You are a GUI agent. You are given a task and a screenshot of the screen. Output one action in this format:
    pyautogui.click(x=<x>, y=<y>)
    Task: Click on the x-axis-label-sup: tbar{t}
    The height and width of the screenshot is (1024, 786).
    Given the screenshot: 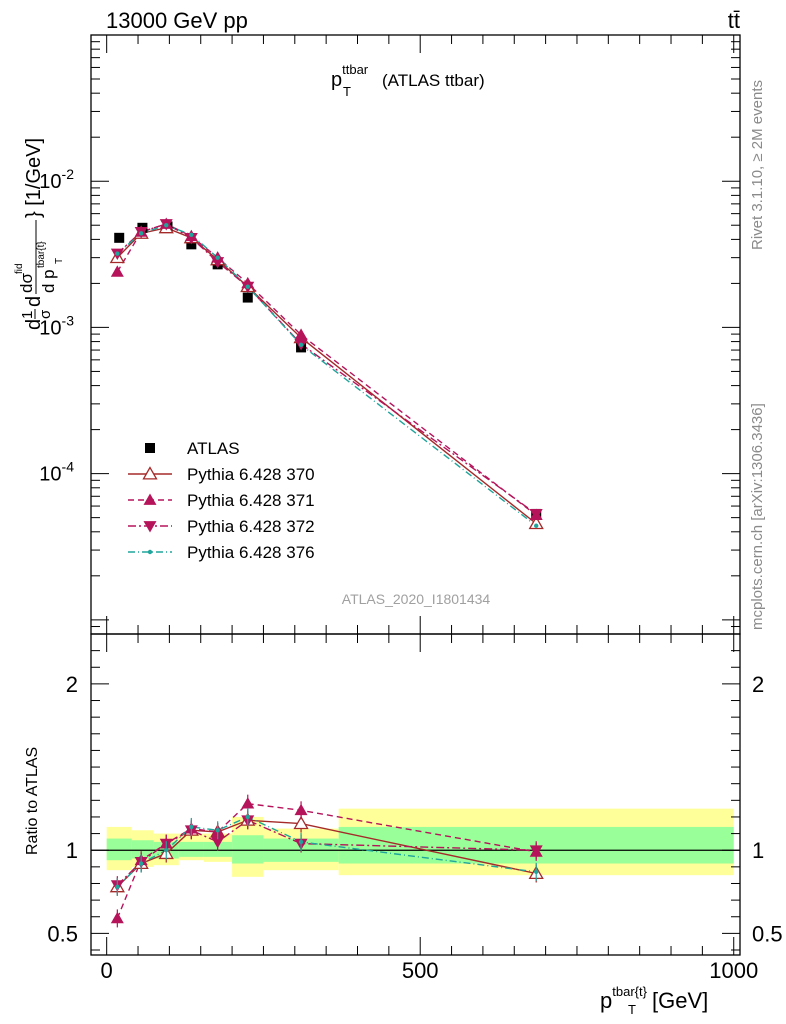 What is the action you would take?
    pyautogui.click(x=629, y=991)
    